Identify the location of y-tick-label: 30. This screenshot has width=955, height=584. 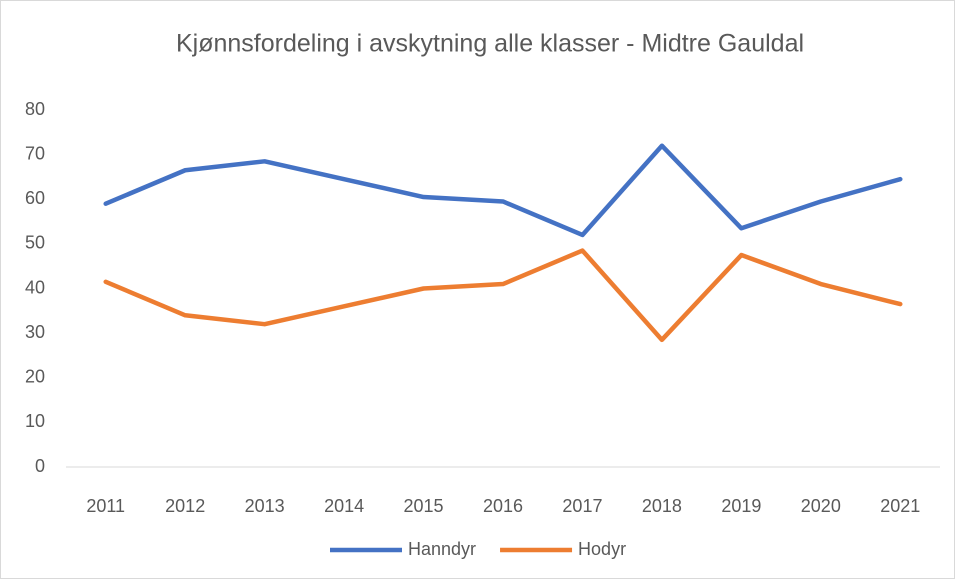
(35, 332).